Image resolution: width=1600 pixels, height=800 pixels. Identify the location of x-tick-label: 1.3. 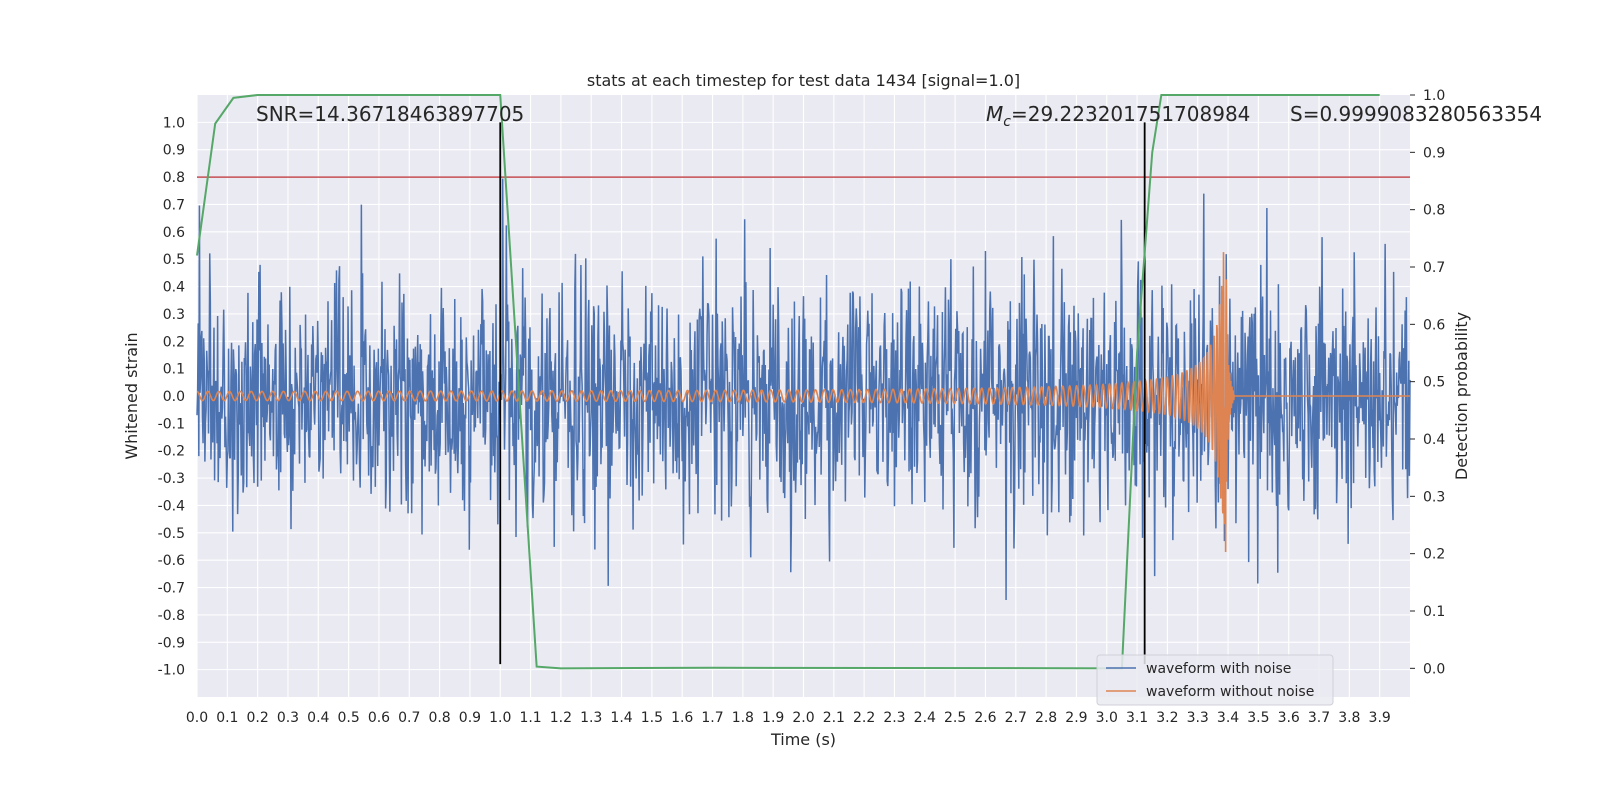
(591, 718).